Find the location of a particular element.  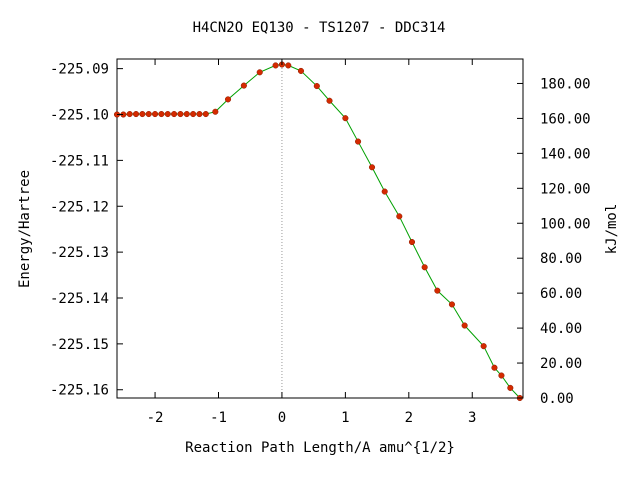

y-tick-label: -225.09 is located at coordinates (79, 70).